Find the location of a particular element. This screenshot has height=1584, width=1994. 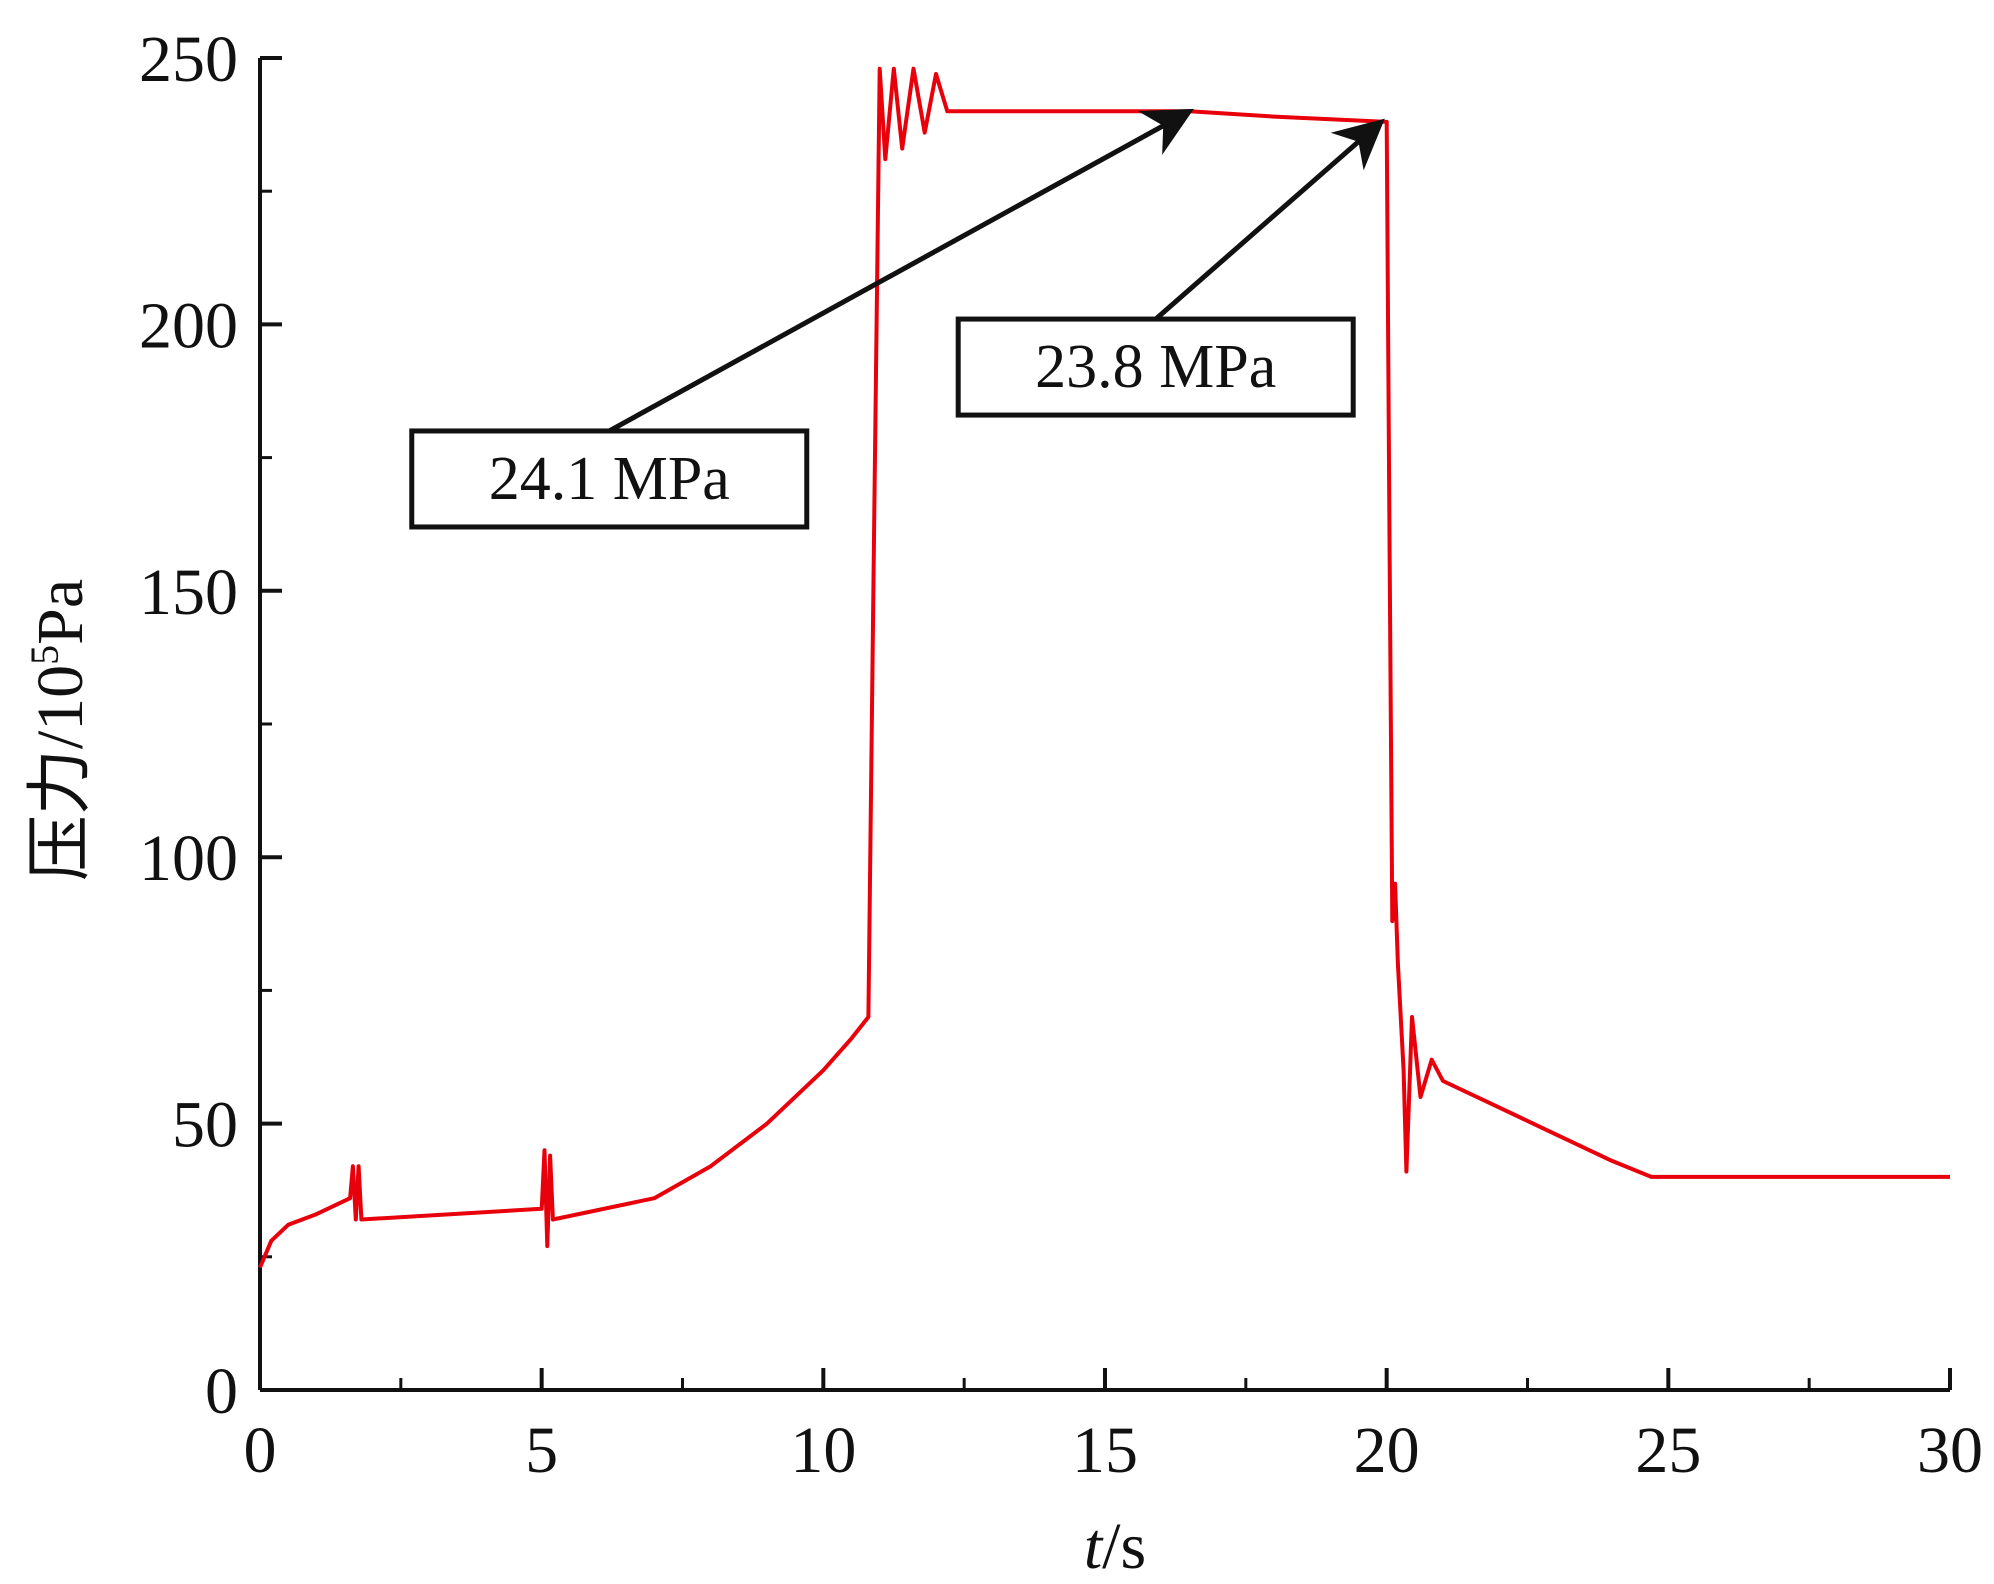

x-tick-label: 30 is located at coordinates (1950, 1450).